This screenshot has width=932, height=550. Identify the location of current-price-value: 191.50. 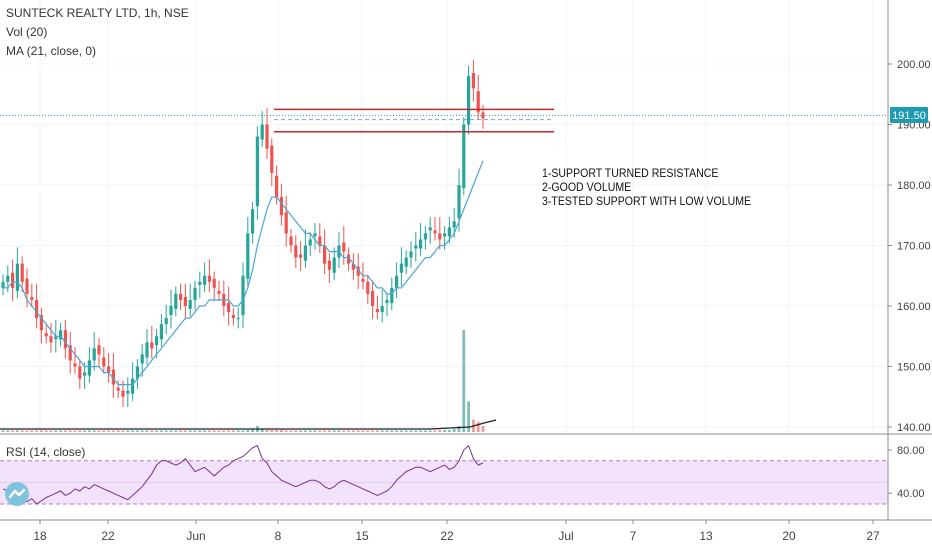
(909, 116).